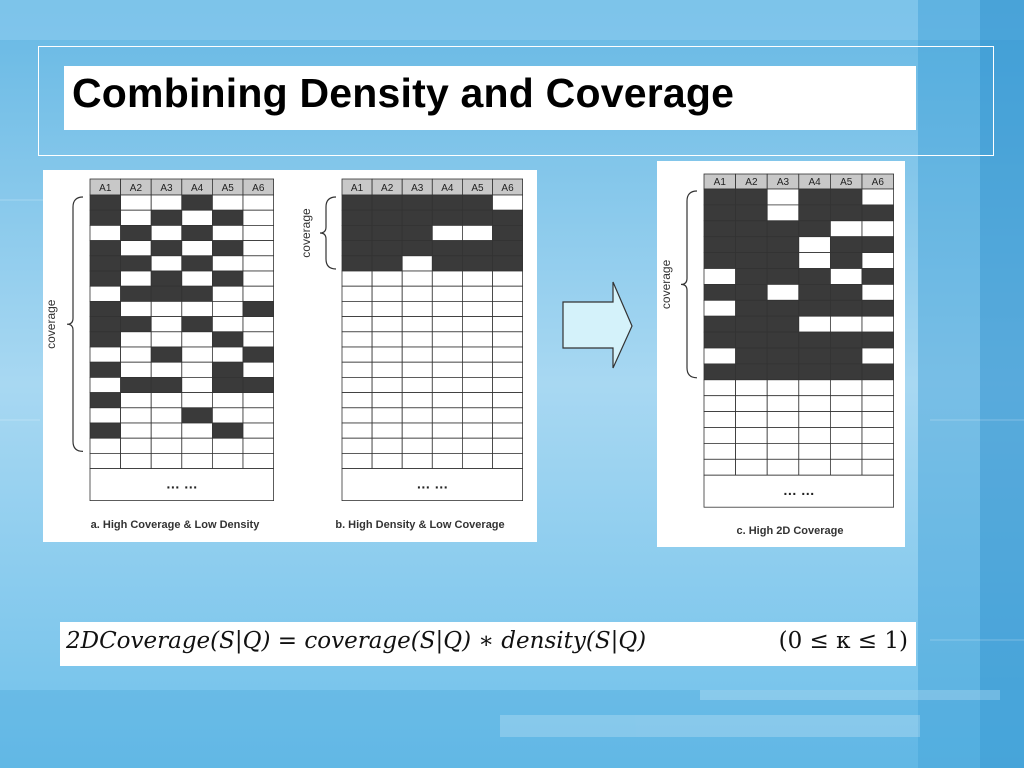 The height and width of the screenshot is (768, 1024). I want to click on title-bar, so click(490, 98).